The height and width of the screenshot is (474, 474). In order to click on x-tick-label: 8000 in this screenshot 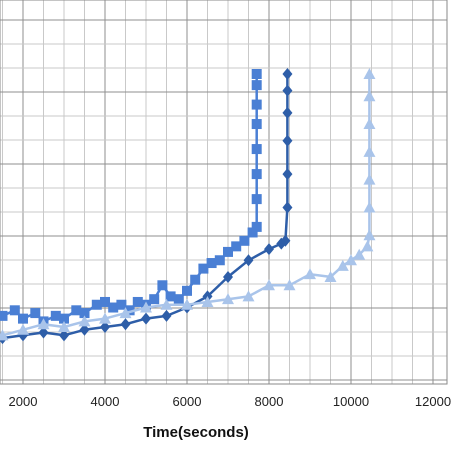, I will do `click(269, 401)`.